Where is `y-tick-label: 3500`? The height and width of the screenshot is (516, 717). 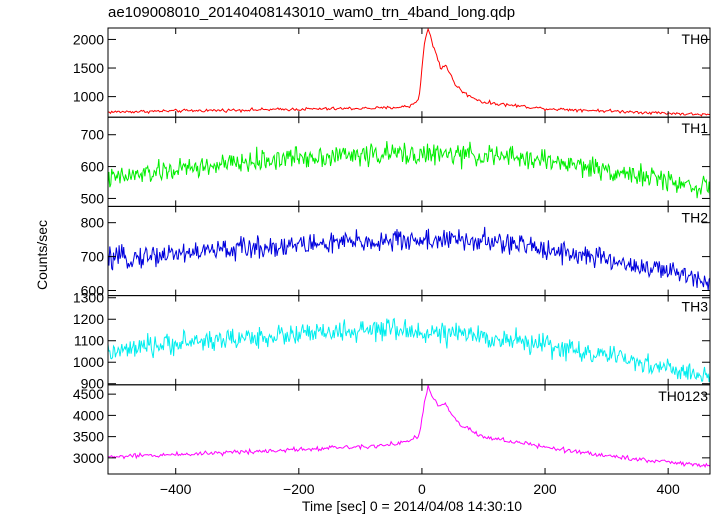 y-tick-label: 3500 is located at coordinates (88, 437).